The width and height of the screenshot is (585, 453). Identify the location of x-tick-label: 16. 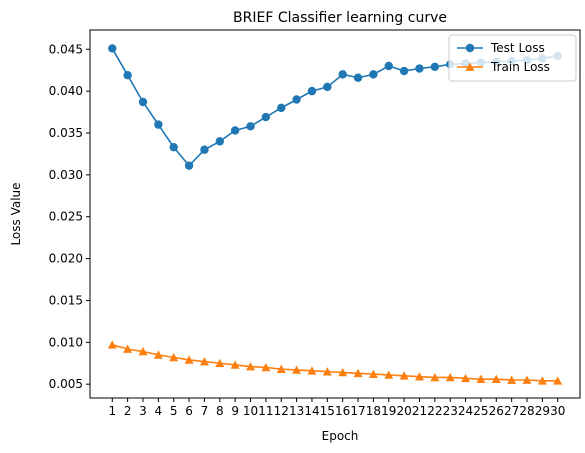
(342, 411).